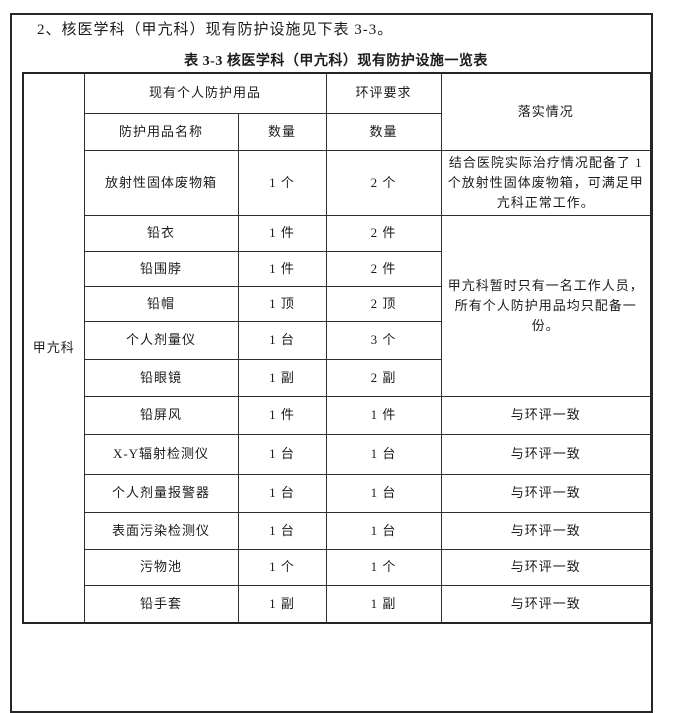 This screenshot has height=713, width=680. I want to click on quantity-cell: 1 顶, so click(282, 303).